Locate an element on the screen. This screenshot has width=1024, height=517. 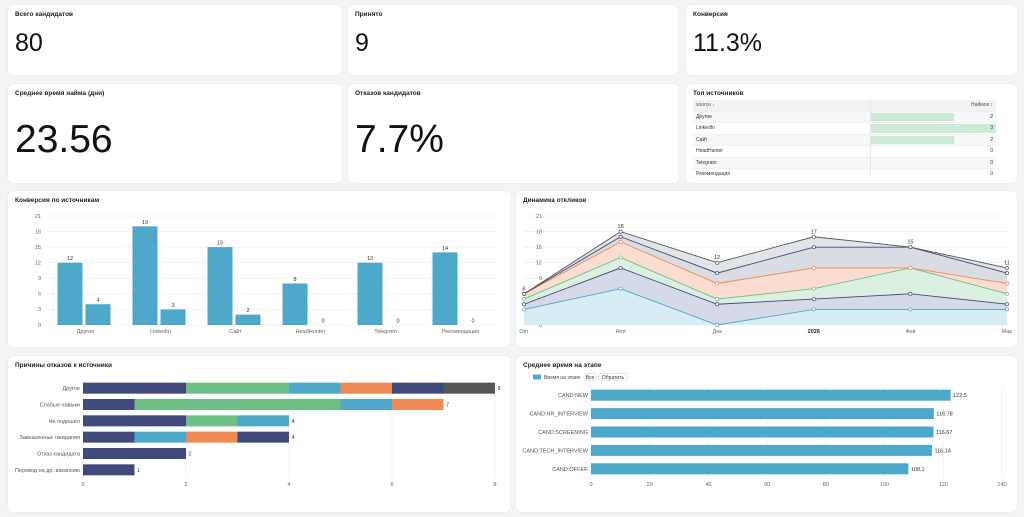
table-row: LinkedIn 3 is located at coordinates (844, 129).